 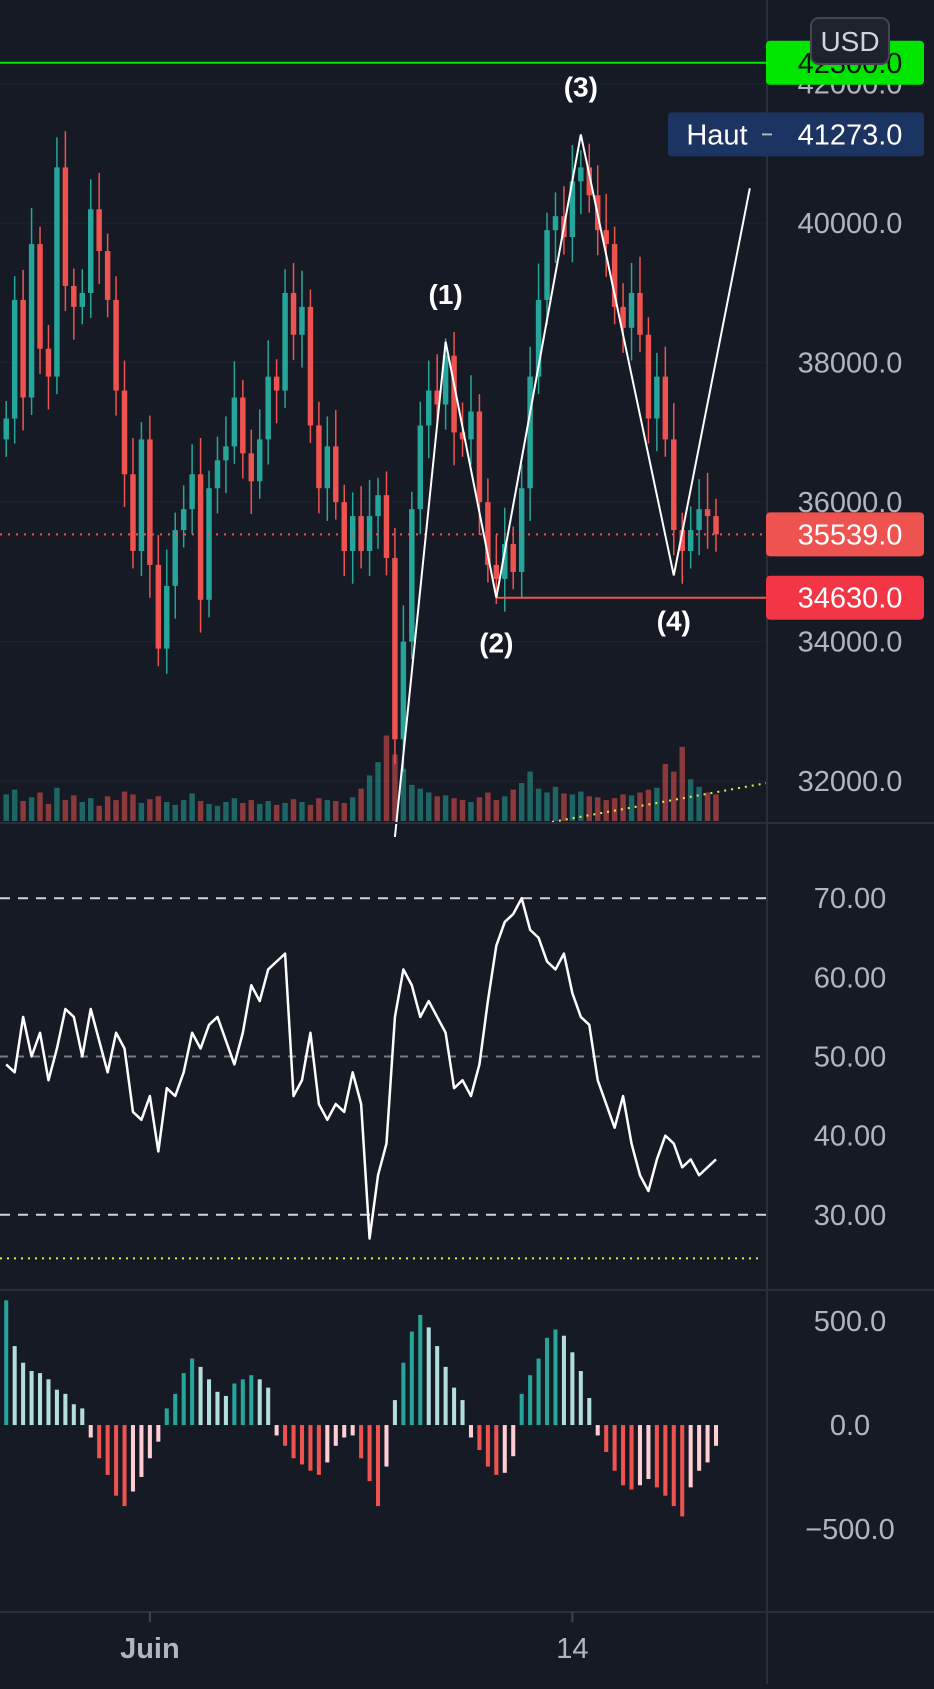 What do you see at coordinates (850, 1058) in the screenshot?
I see `oscillator-tick-label: 50.00` at bounding box center [850, 1058].